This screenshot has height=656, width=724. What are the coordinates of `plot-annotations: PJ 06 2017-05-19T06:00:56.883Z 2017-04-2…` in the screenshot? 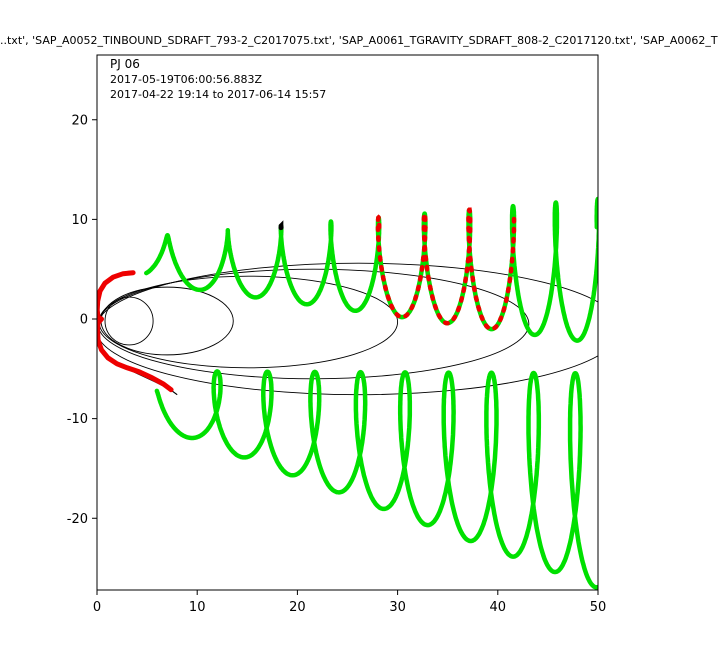 It's located at (218, 79).